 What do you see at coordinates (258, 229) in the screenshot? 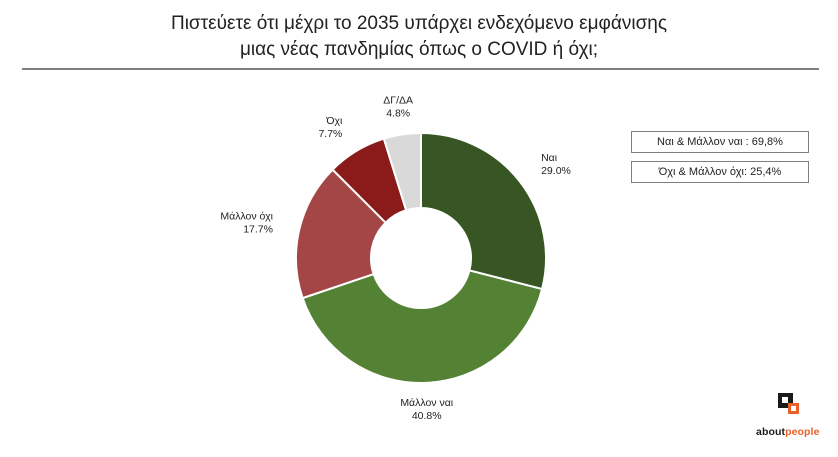
I see `slice-value-2: 17.7%` at bounding box center [258, 229].